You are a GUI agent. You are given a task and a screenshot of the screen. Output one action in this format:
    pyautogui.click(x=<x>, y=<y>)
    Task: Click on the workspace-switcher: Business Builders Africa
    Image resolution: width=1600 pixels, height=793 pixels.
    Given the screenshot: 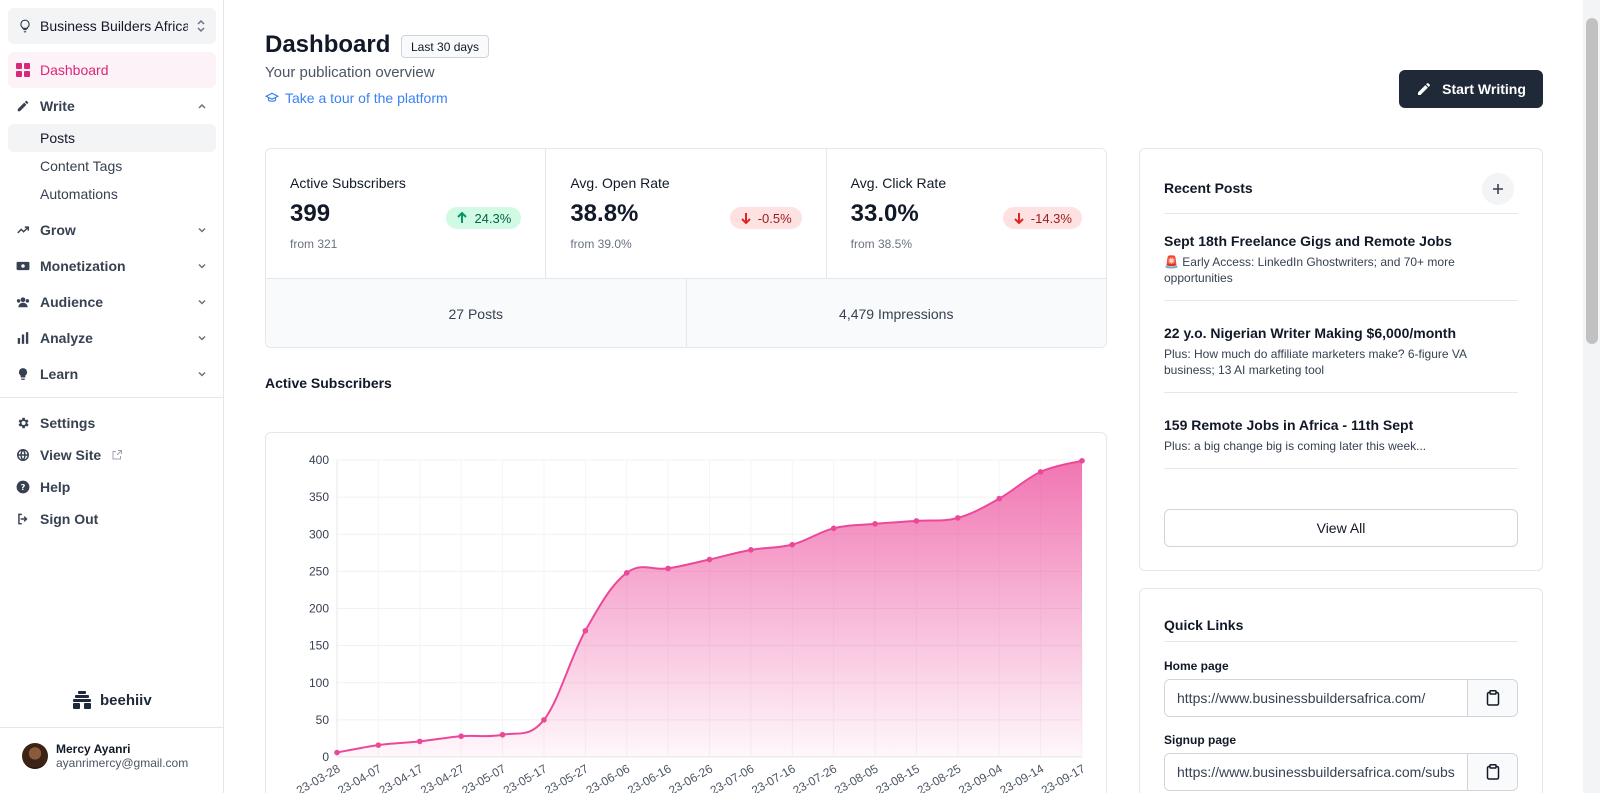 What is the action you would take?
    pyautogui.click(x=112, y=26)
    